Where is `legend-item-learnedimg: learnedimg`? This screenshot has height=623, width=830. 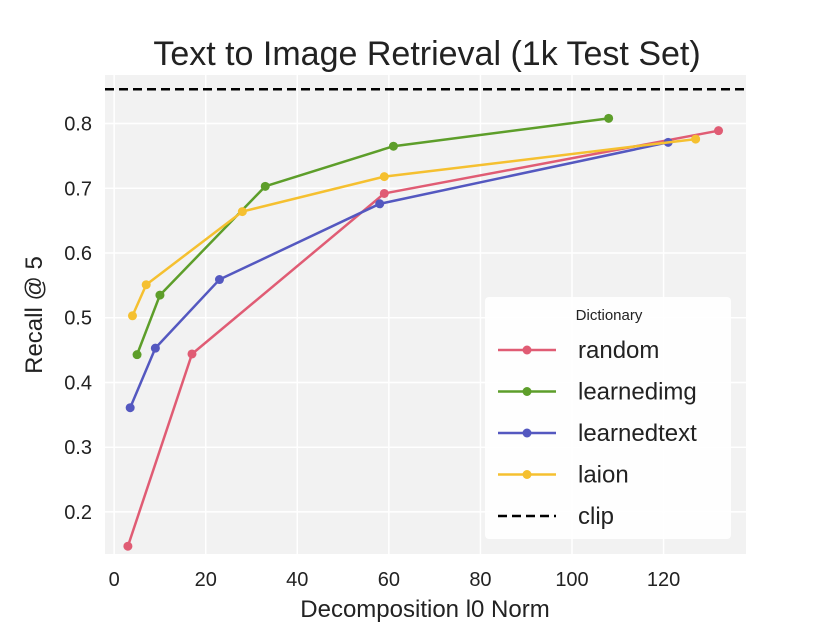 legend-item-learnedimg: learnedimg is located at coordinates (597, 392).